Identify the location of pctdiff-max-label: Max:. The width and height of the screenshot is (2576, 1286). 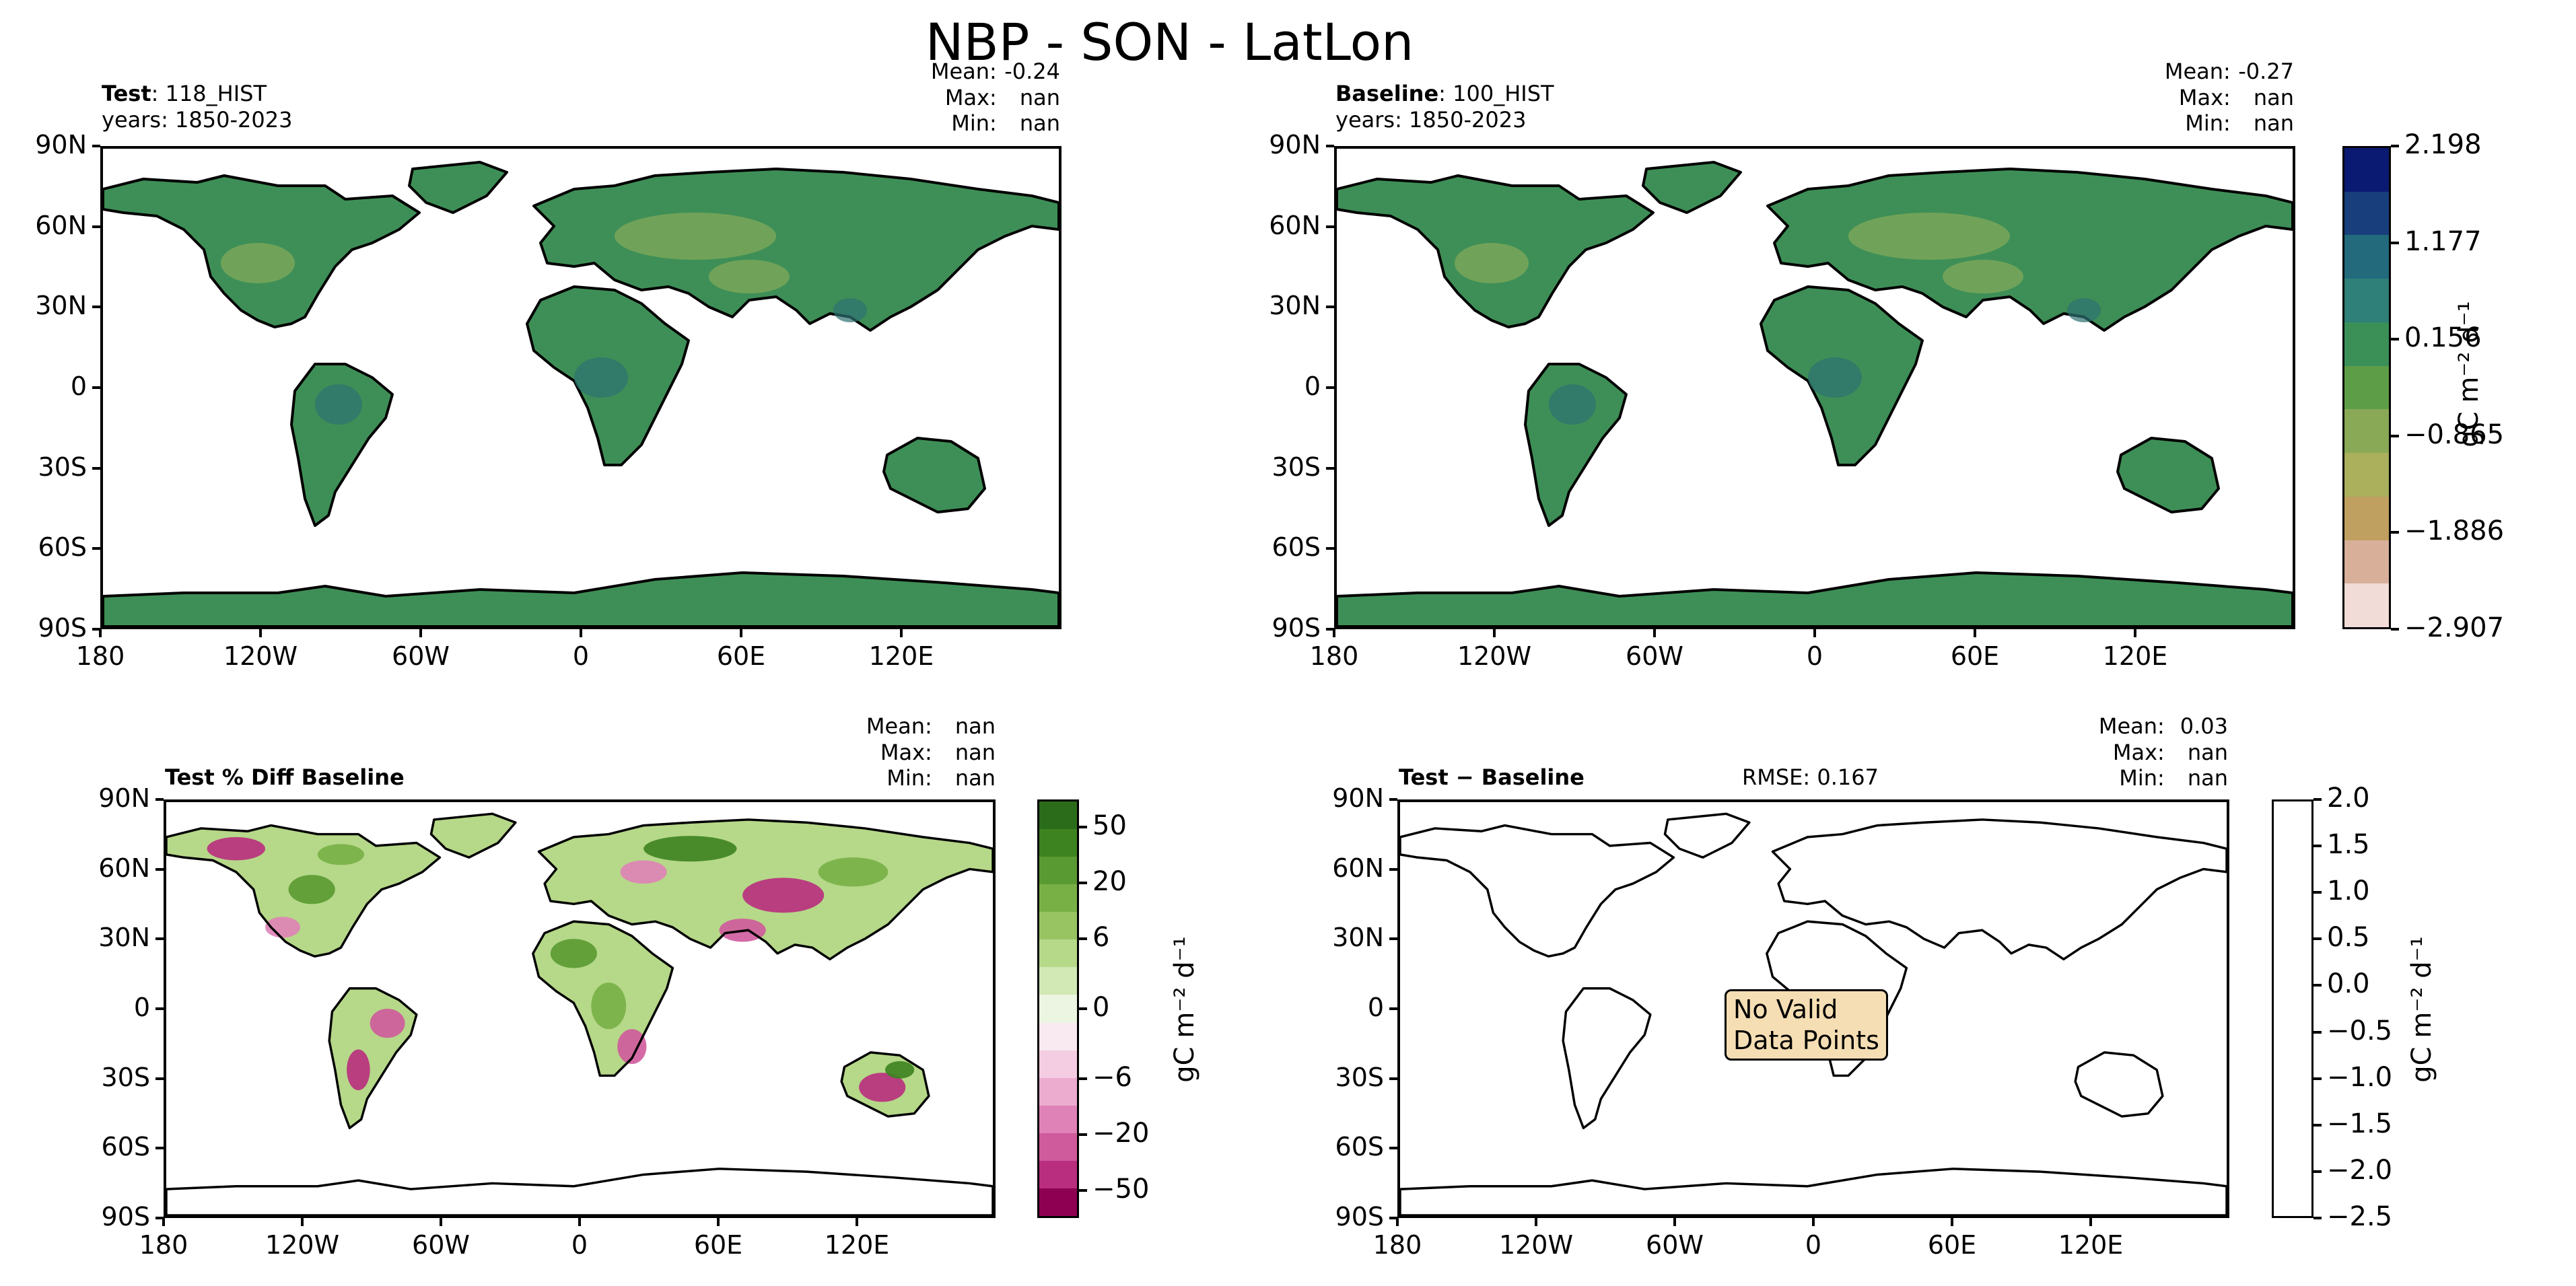
(906, 752).